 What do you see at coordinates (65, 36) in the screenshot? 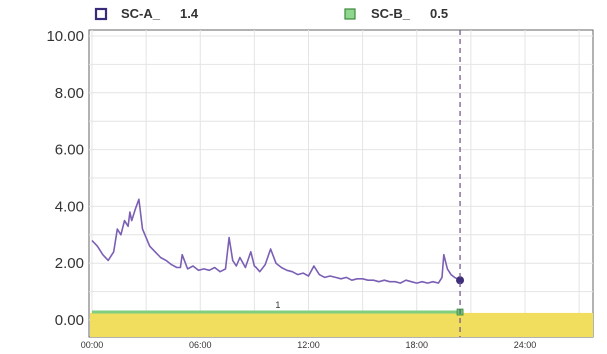
I see `y-tick-label: 10.00` at bounding box center [65, 36].